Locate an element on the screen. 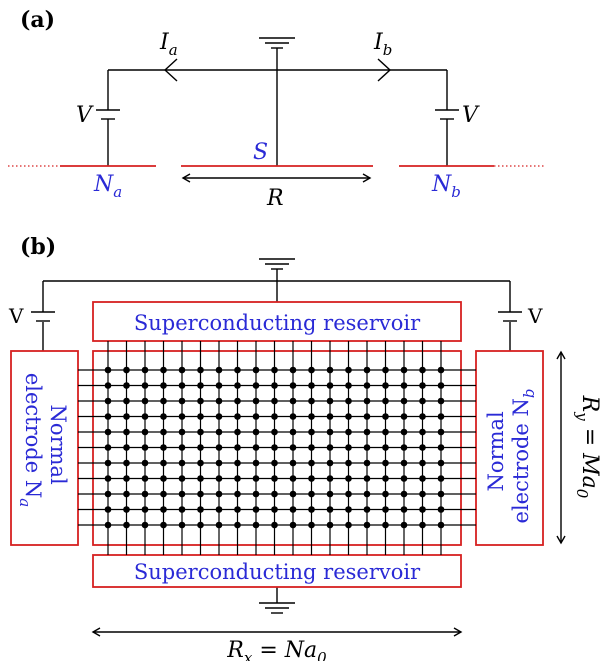  lead-a-label: Na is located at coordinates (107, 186).